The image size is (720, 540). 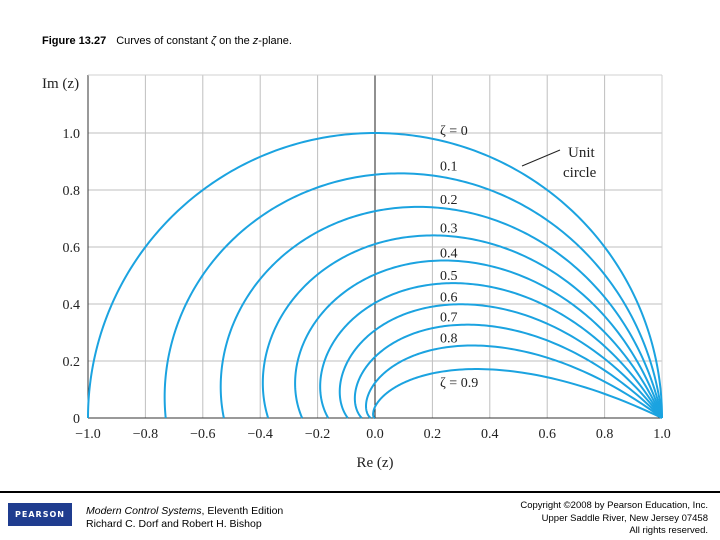 What do you see at coordinates (547, 434) in the screenshot?
I see `x-tick-label: 0.6` at bounding box center [547, 434].